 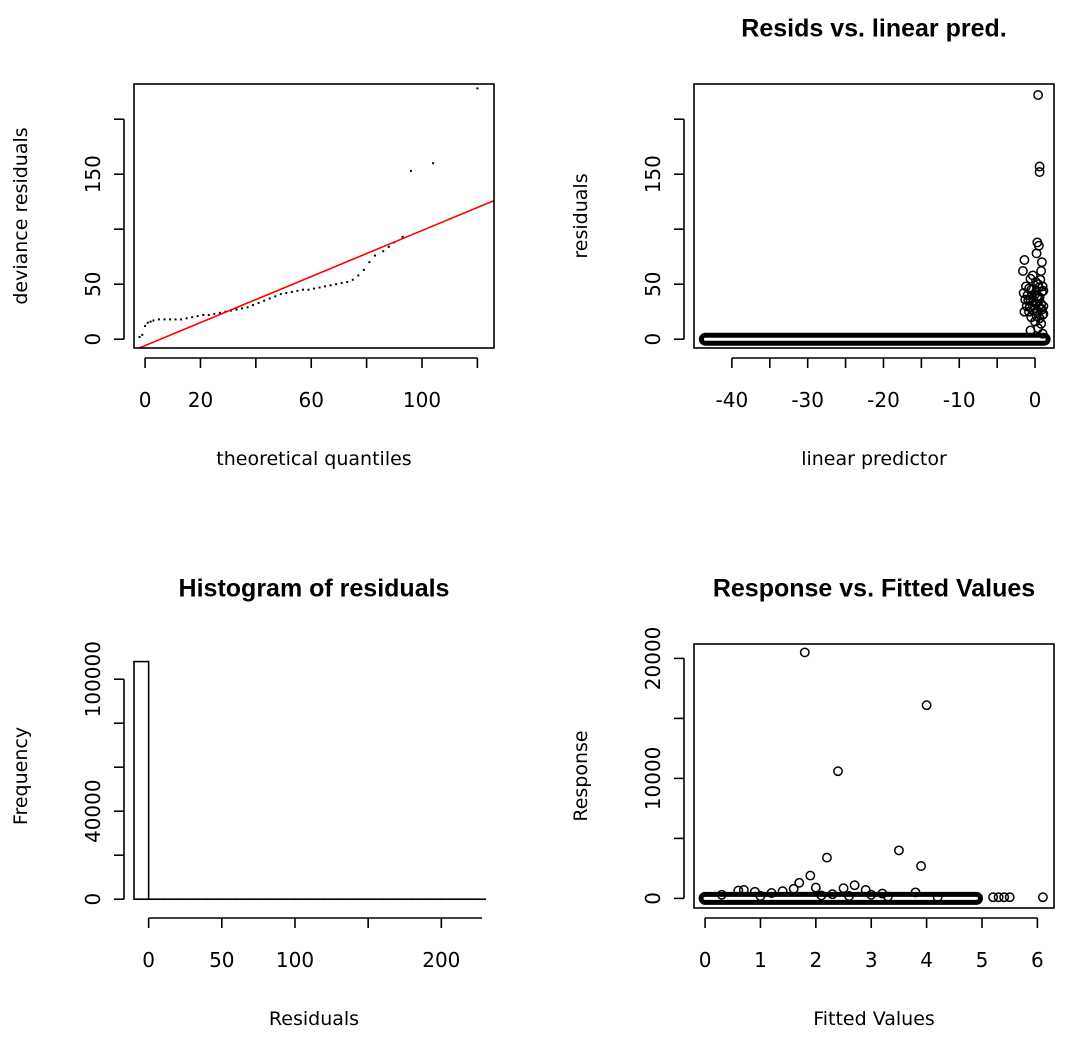 What do you see at coordinates (311, 400) in the screenshot?
I see `x-tick-label: 60` at bounding box center [311, 400].